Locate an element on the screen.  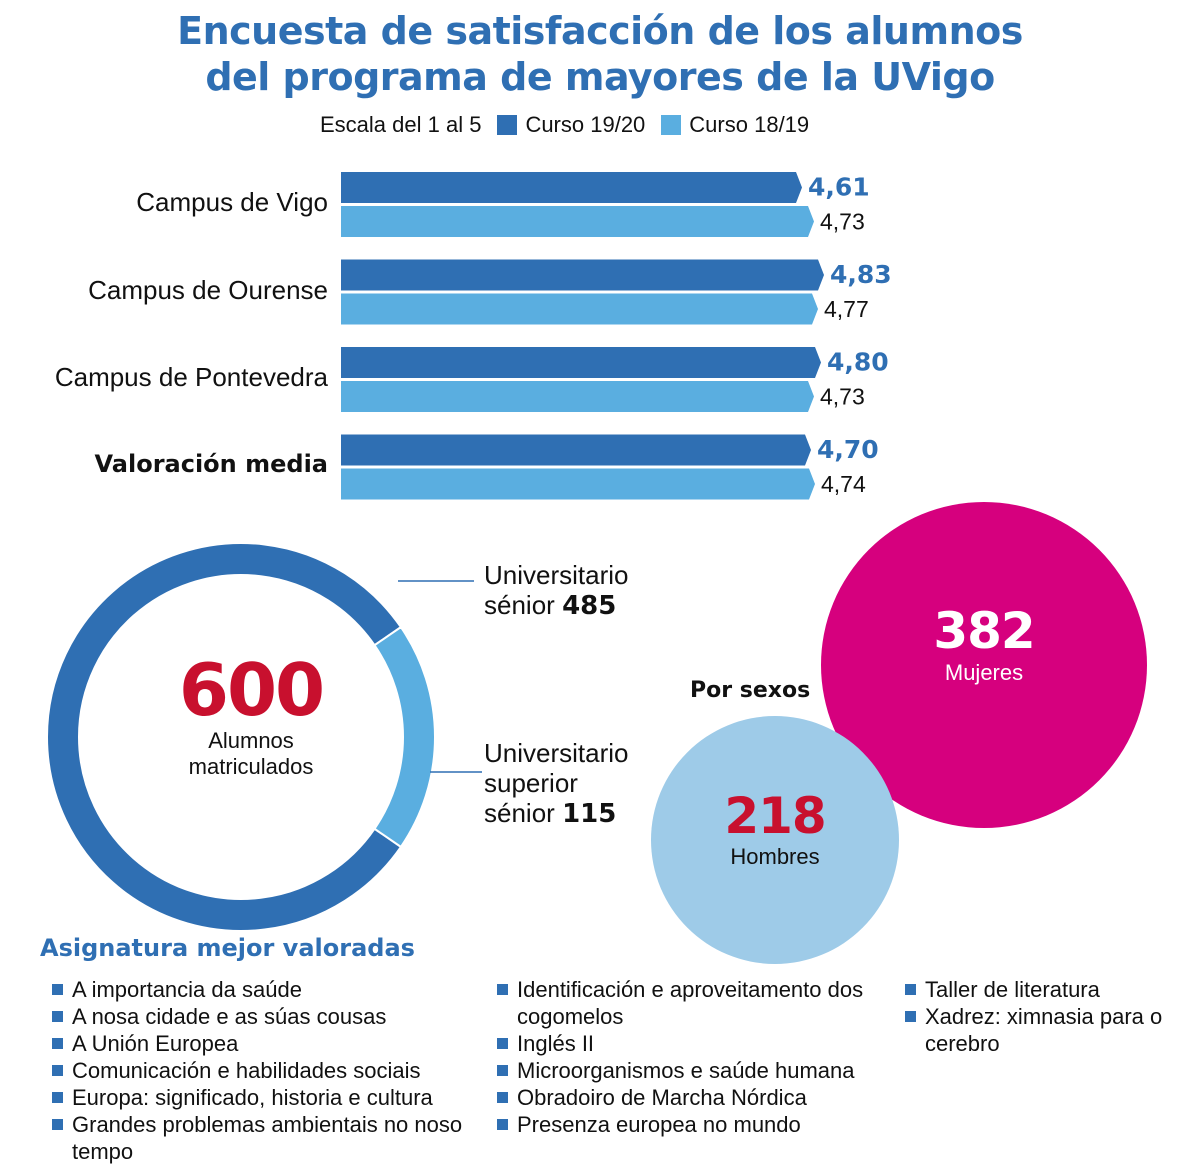
legend-scale: Escala del 1 al 5 is located at coordinates (401, 124).